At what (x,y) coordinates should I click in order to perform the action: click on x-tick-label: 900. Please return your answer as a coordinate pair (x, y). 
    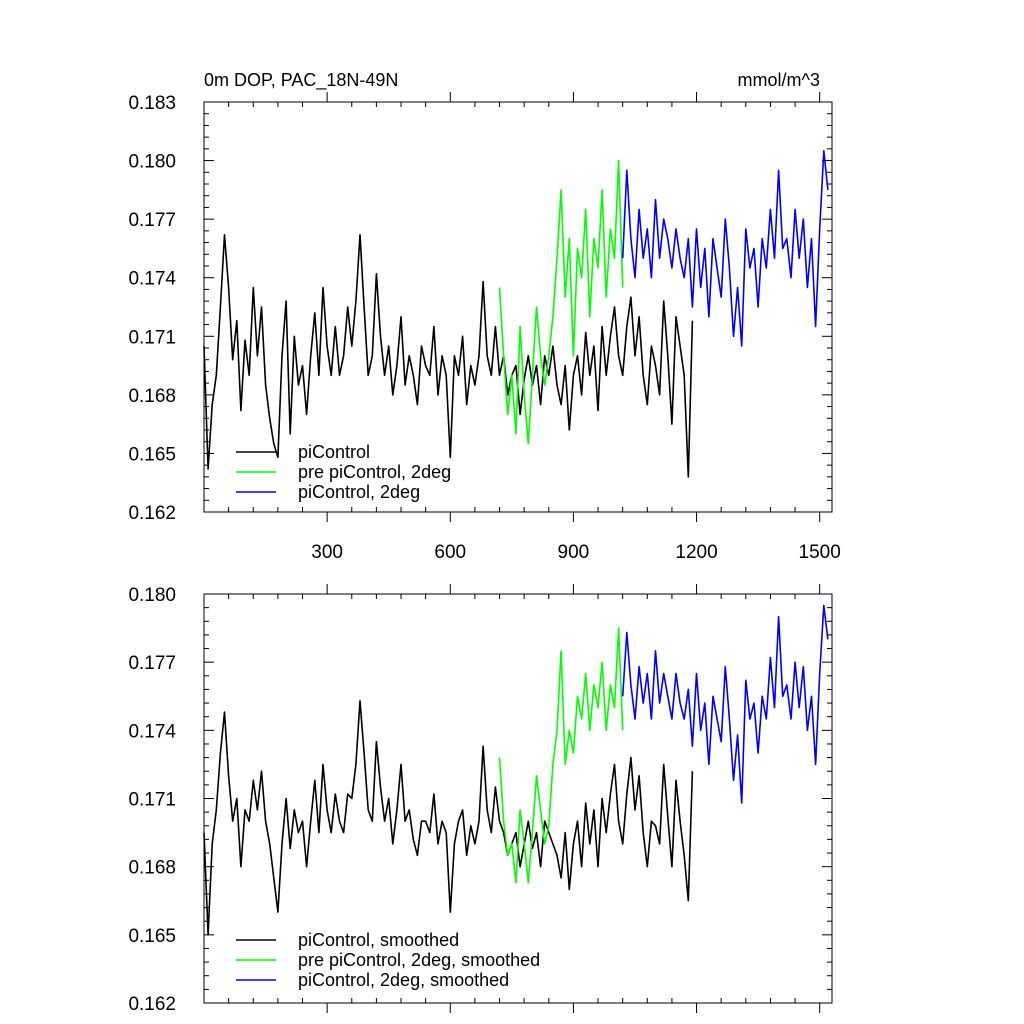
    Looking at the image, I should click on (574, 552).